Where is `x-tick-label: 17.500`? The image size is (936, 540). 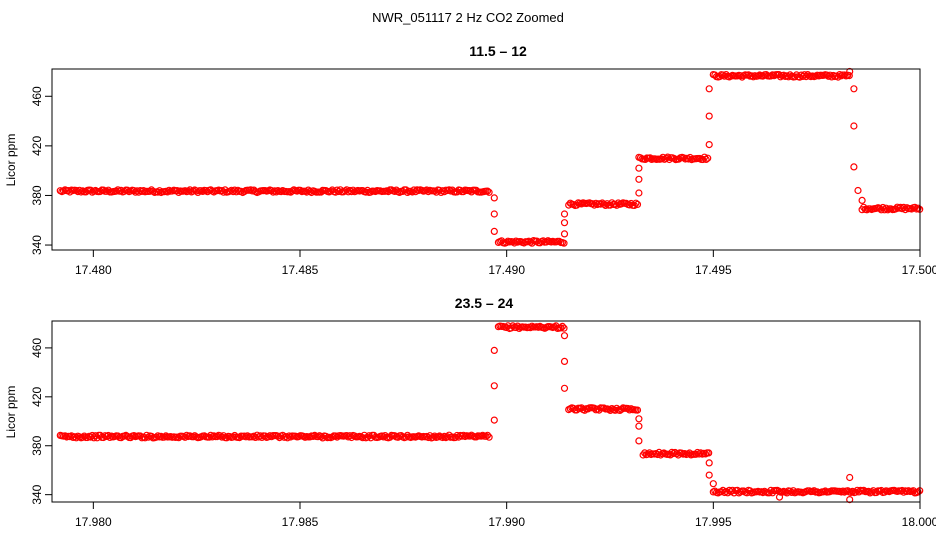 x-tick-label: 17.500 is located at coordinates (919, 270).